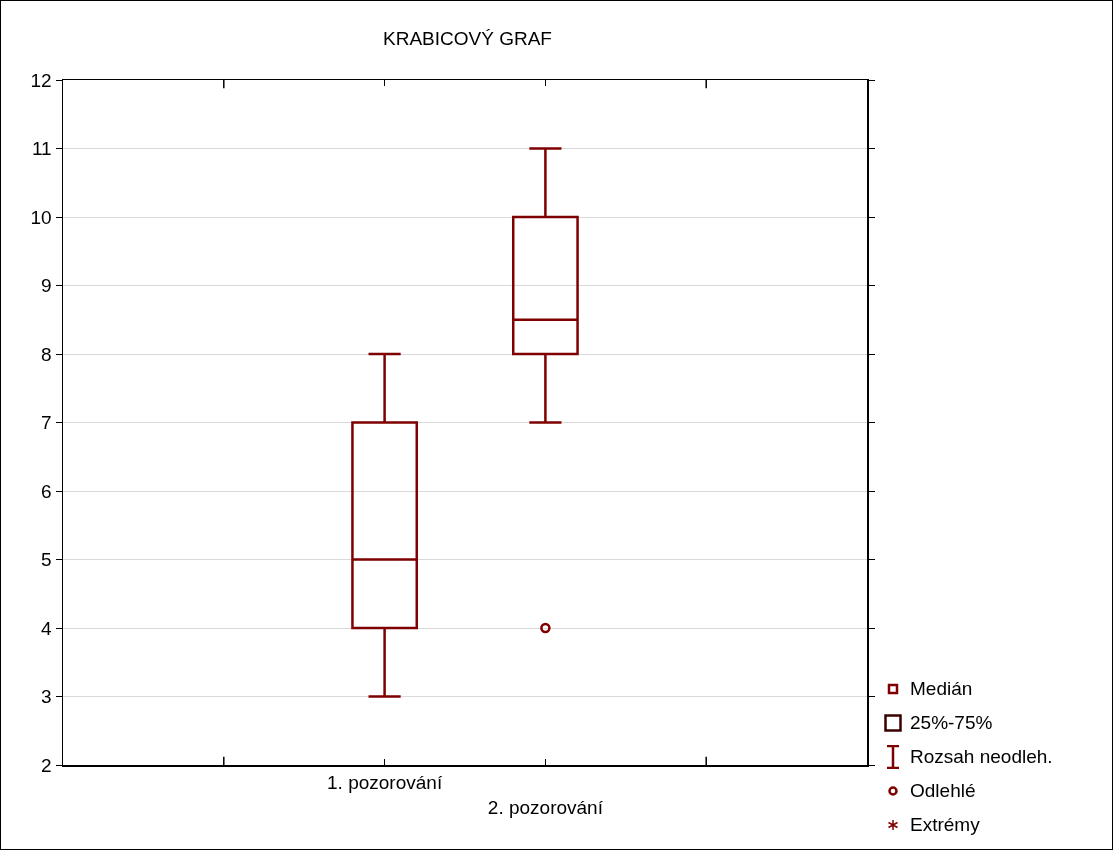 This screenshot has height=850, width=1113. Describe the element at coordinates (46, 697) in the screenshot. I see `y-tick-label: 3` at that location.